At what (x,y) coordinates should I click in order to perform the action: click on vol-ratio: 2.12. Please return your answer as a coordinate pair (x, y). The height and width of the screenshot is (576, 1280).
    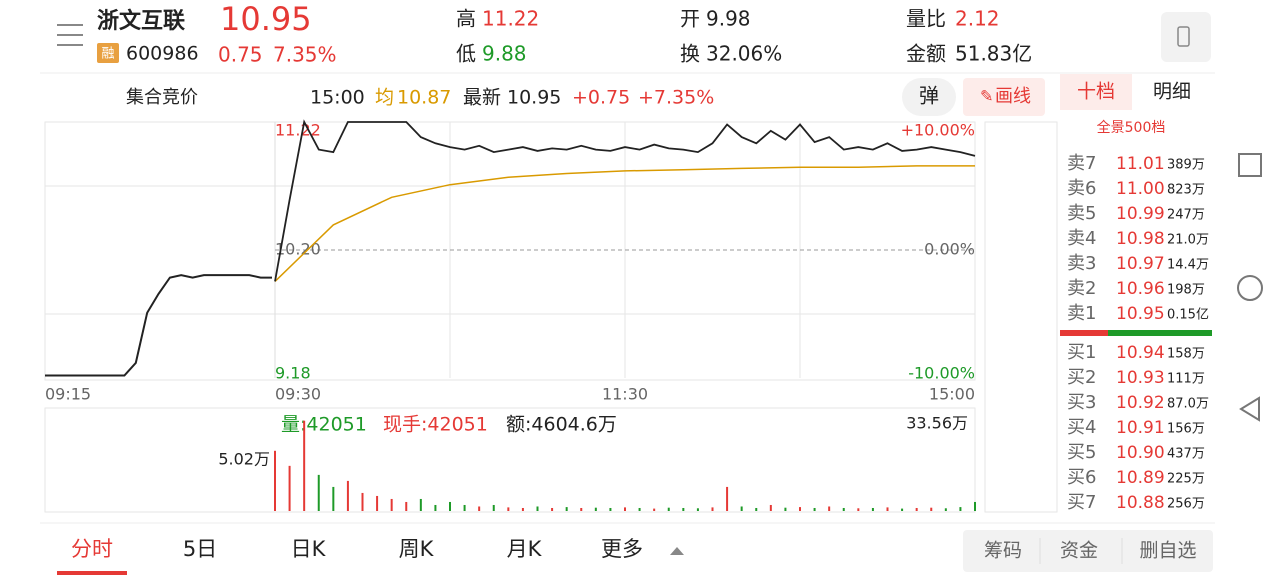
    Looking at the image, I should click on (977, 19).